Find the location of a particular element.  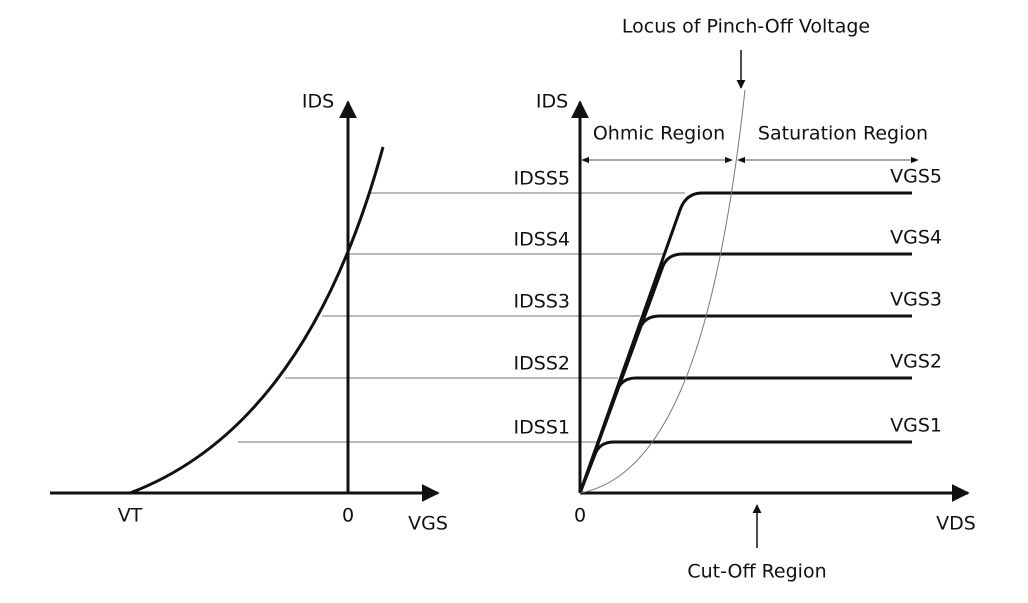

idss-label: IDSS5 is located at coordinates (542, 179).